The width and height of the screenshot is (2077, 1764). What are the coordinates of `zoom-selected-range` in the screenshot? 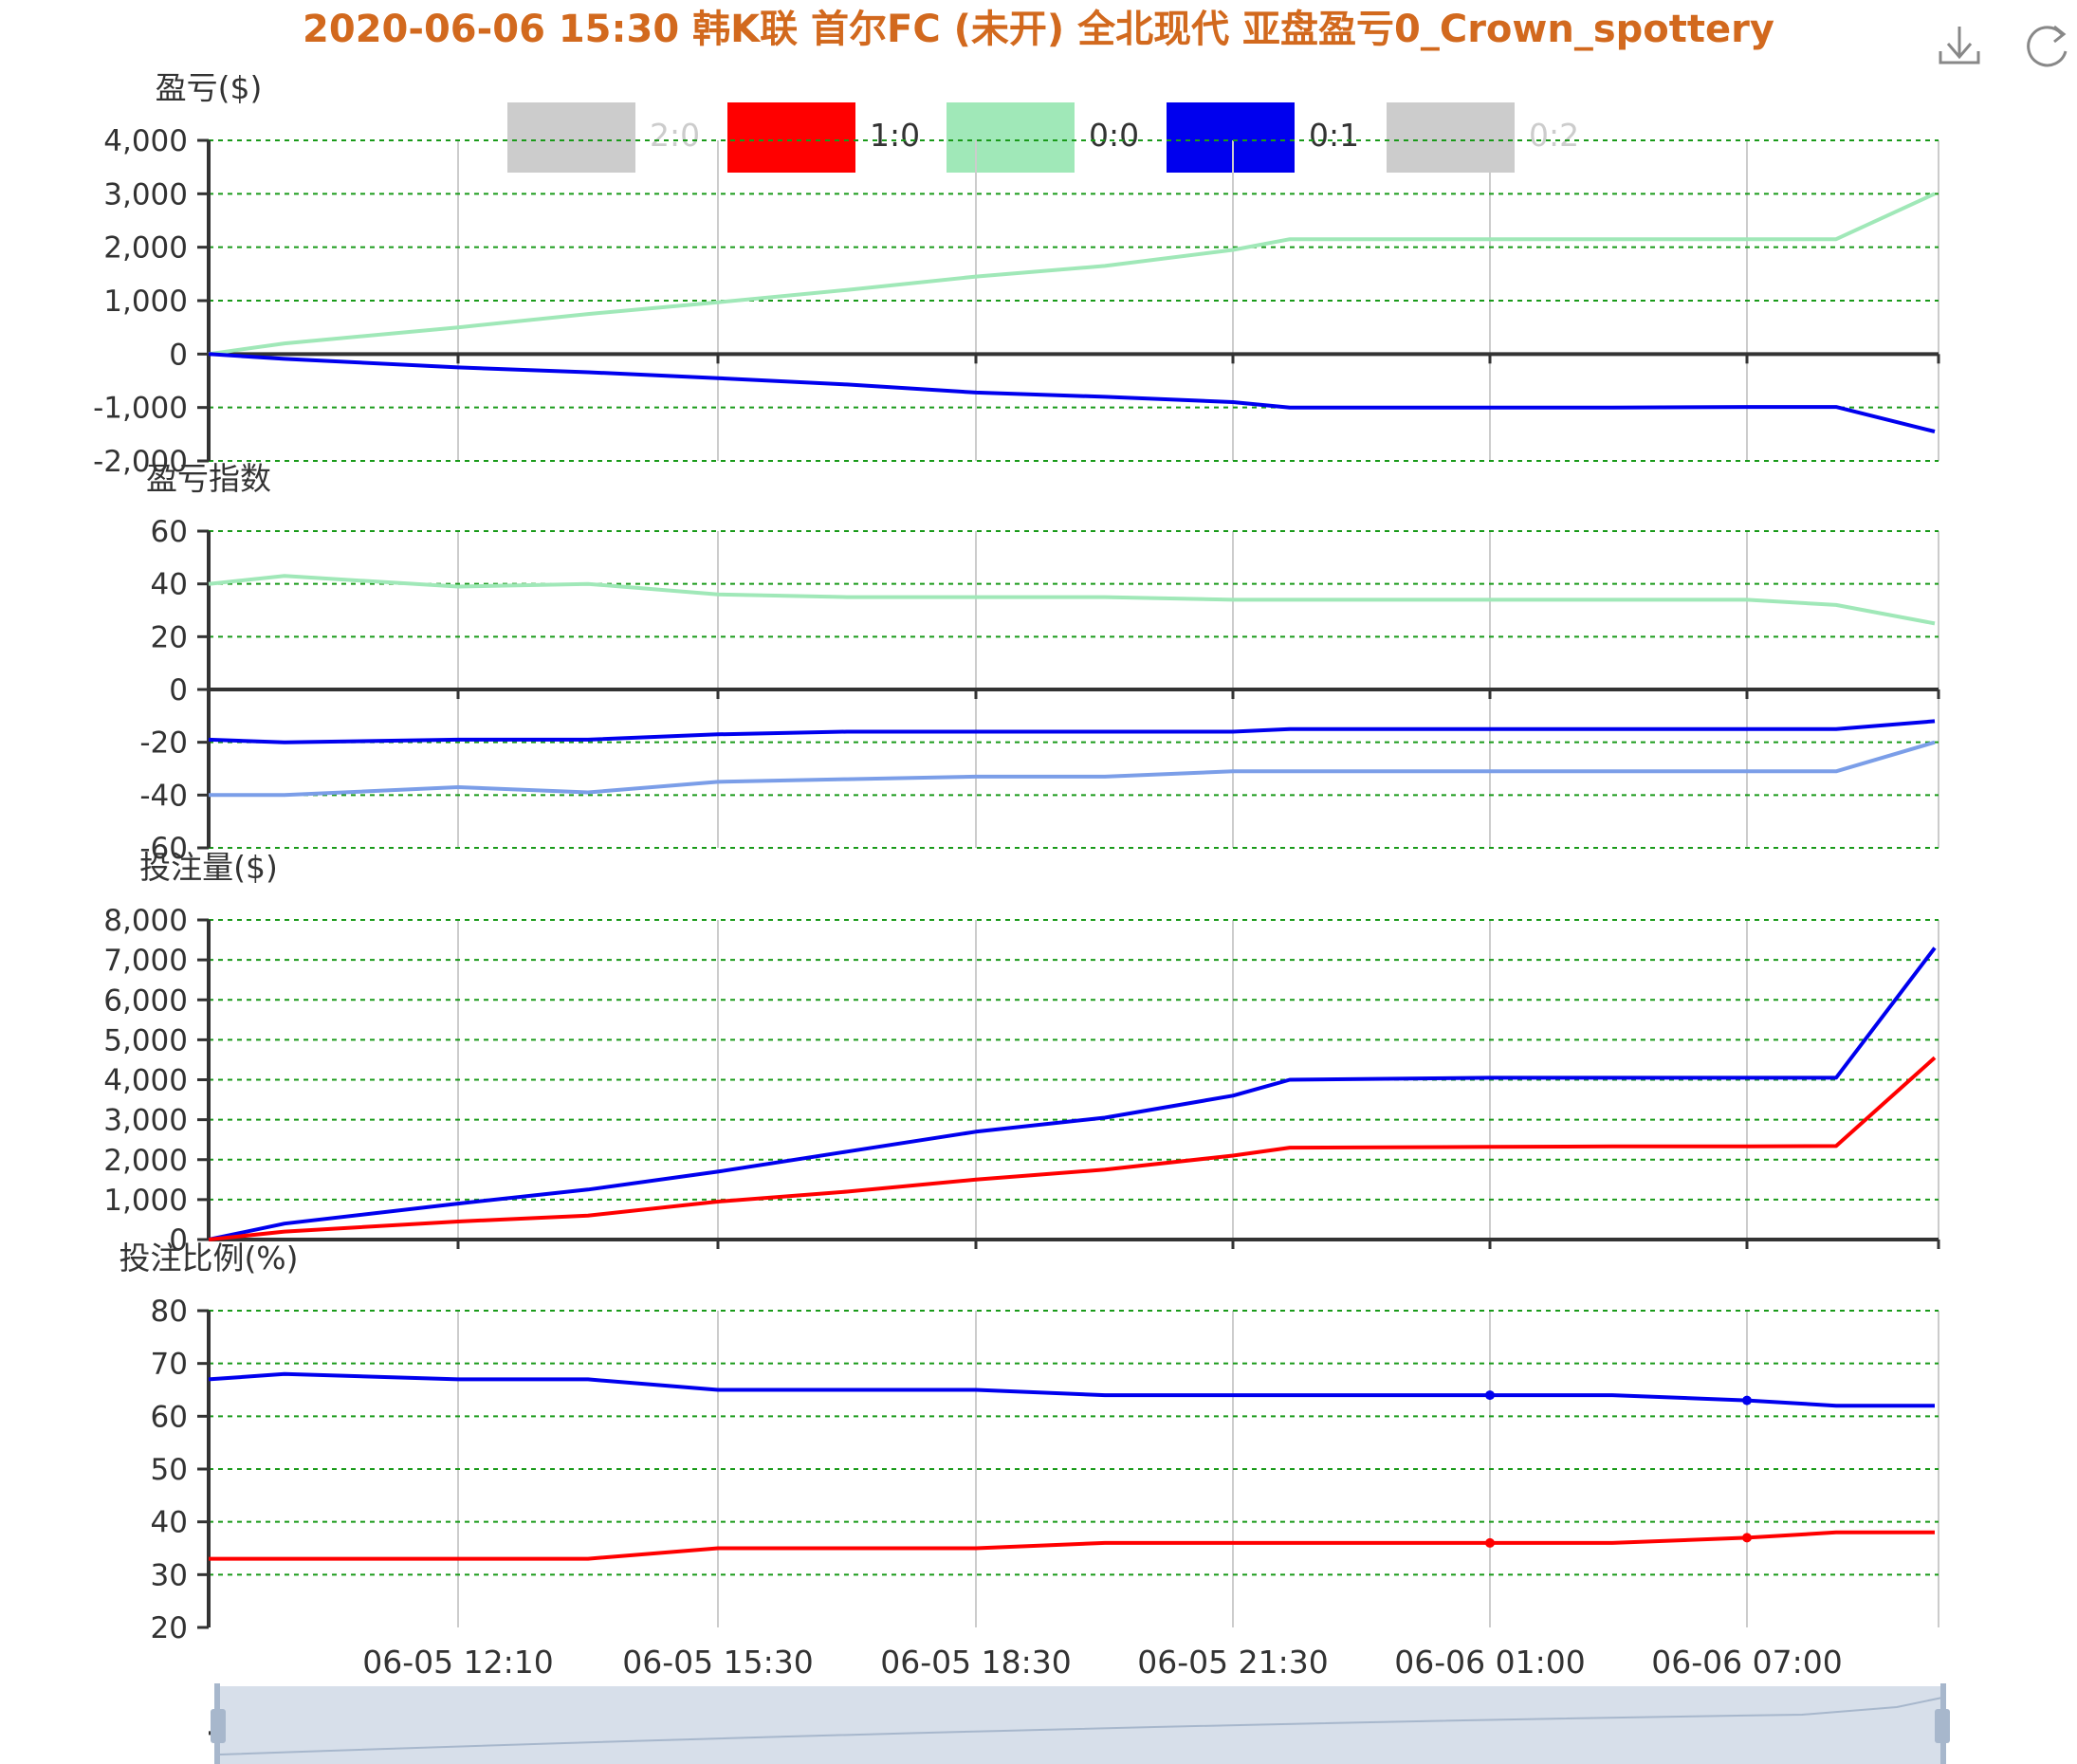 It's located at (1080, 1725).